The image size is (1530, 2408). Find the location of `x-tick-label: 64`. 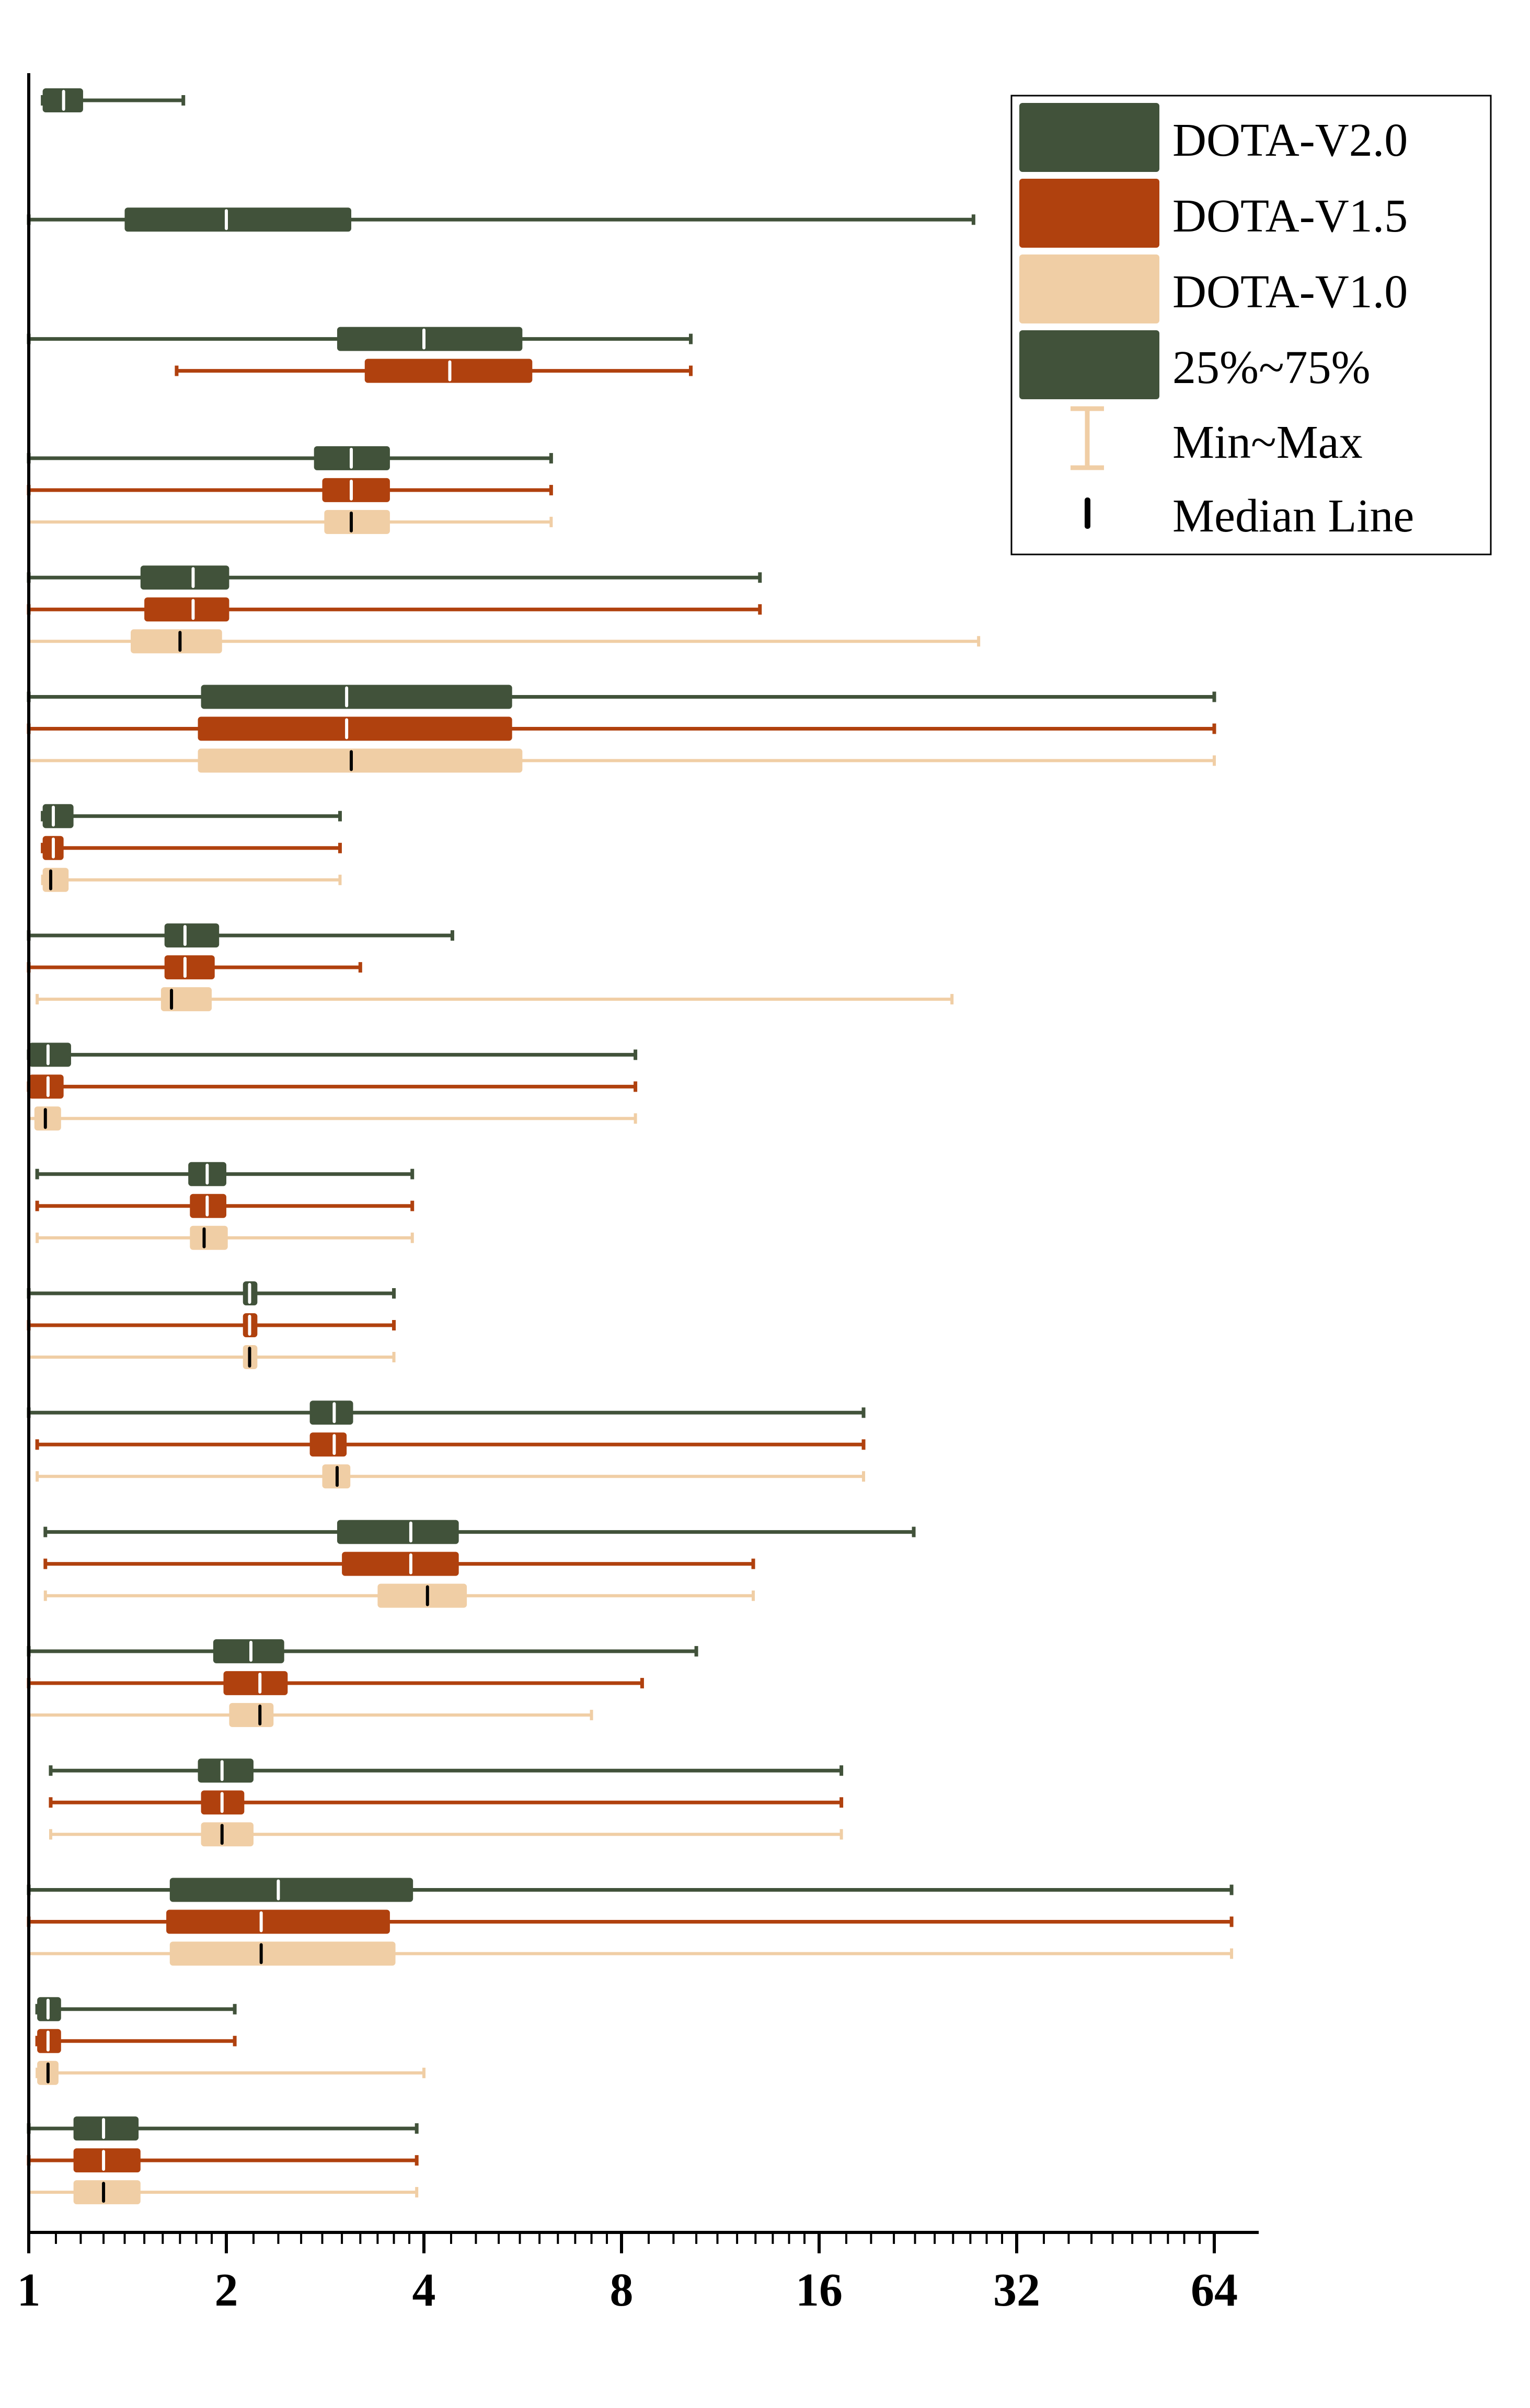

x-tick-label: 64 is located at coordinates (1215, 2290).